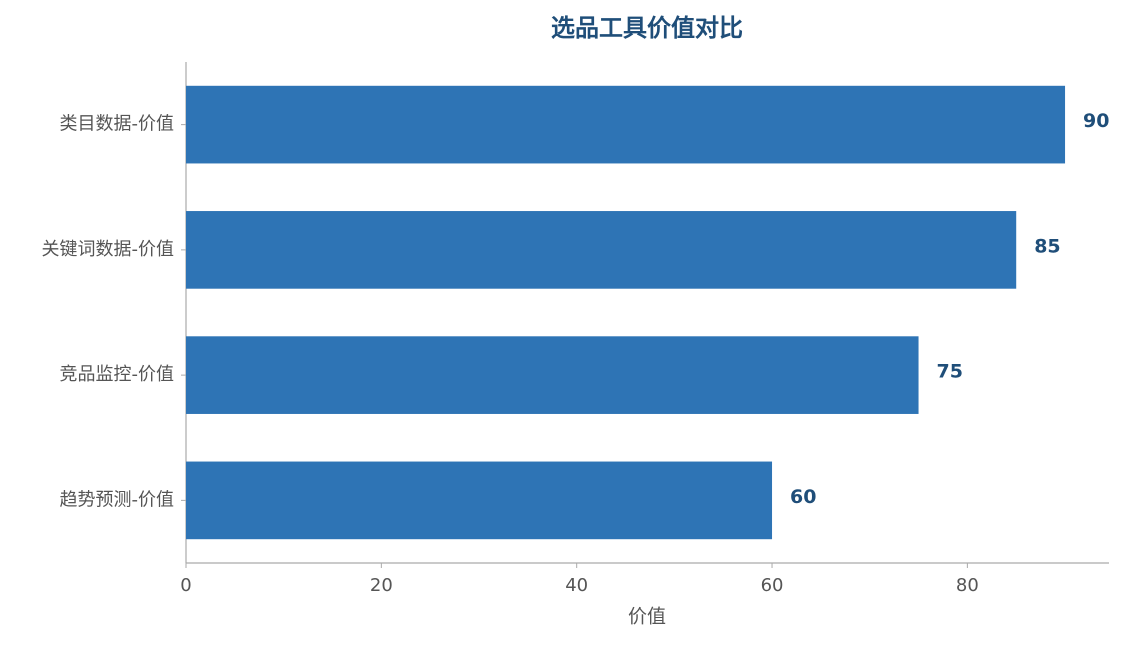 The width and height of the screenshot is (1124, 645). Describe the element at coordinates (117, 374) in the screenshot. I see `y-tick-label: 竞品监控-价值` at that location.